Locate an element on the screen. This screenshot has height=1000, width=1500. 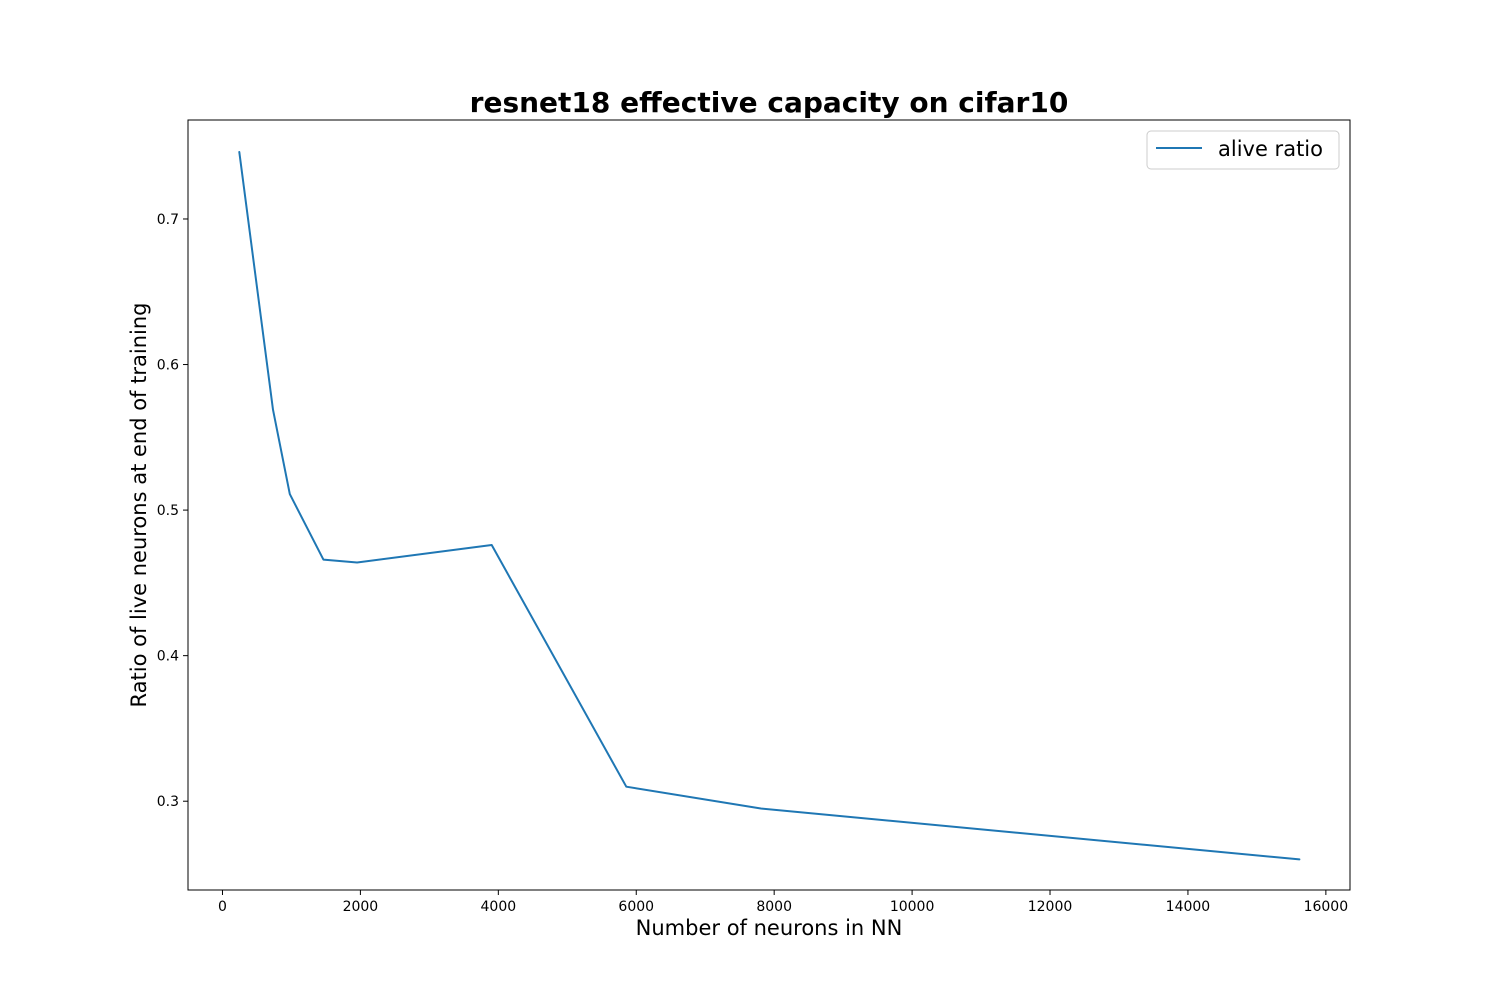
x-tick-label: 6000 is located at coordinates (636, 907).